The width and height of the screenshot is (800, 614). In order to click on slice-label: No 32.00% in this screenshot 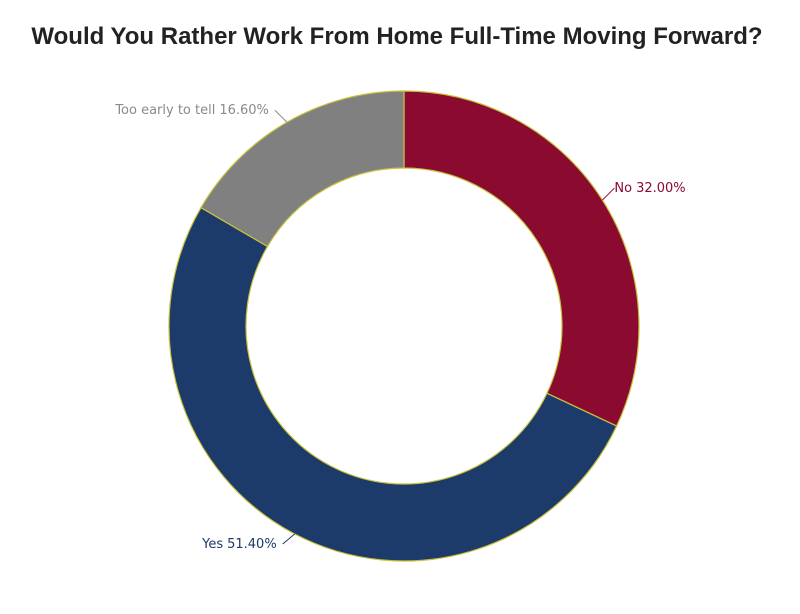, I will do `click(649, 188)`.